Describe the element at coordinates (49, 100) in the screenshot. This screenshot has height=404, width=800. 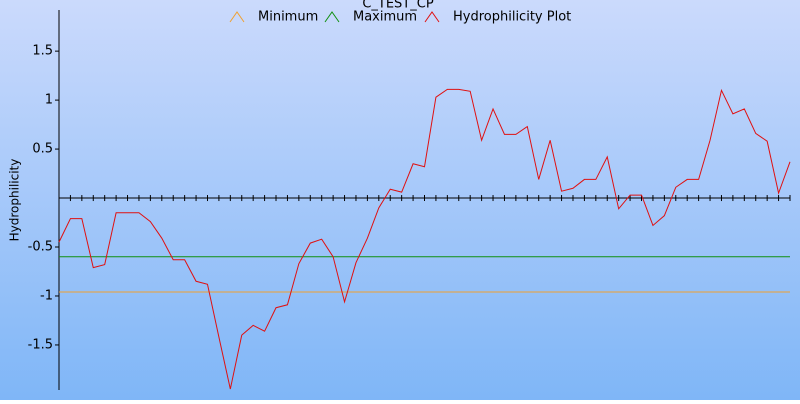
I see `y-tick-label: 1` at that location.